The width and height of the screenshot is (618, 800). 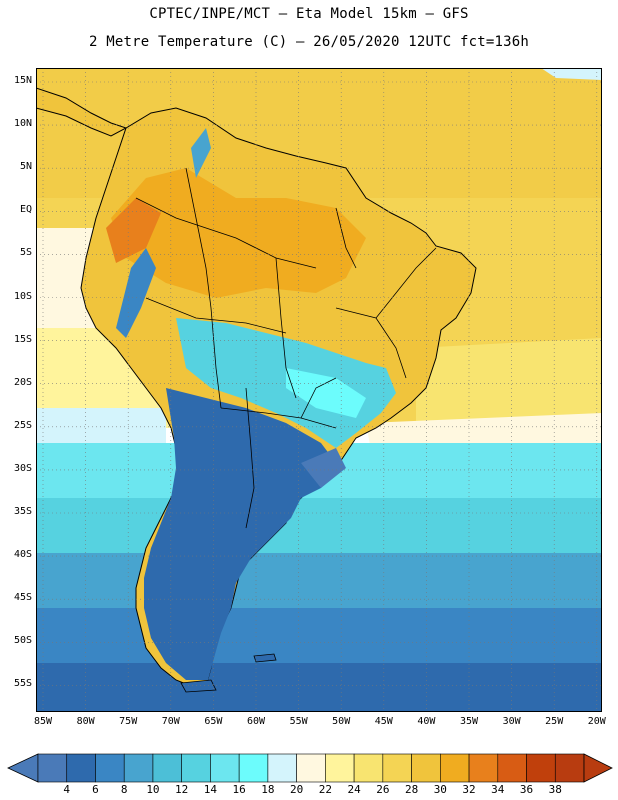 What do you see at coordinates (22, 425) in the screenshot?
I see `lat-label: 25S` at bounding box center [22, 425].